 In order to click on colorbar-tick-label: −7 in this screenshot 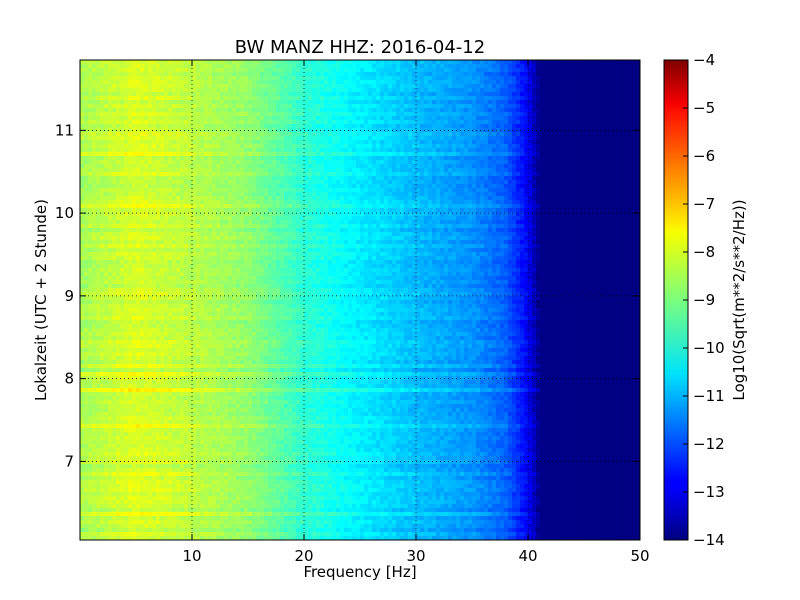, I will do `click(704, 204)`.